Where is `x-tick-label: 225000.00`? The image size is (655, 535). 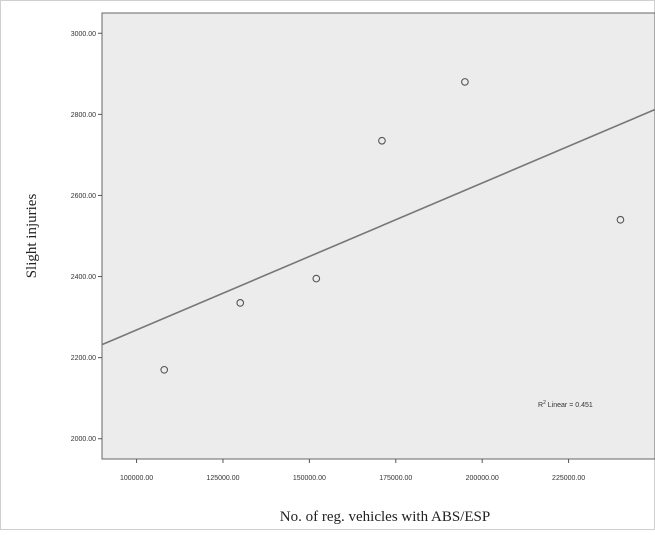 x-tick-label: 225000.00 is located at coordinates (568, 478).